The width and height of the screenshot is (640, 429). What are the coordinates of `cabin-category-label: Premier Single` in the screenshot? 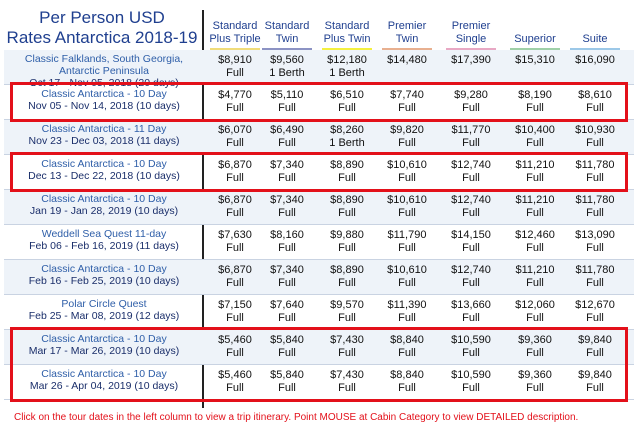 It's located at (471, 33).